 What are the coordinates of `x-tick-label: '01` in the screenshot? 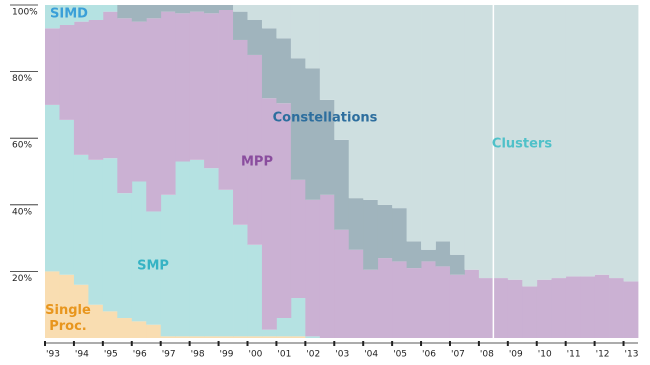 It's located at (284, 355).